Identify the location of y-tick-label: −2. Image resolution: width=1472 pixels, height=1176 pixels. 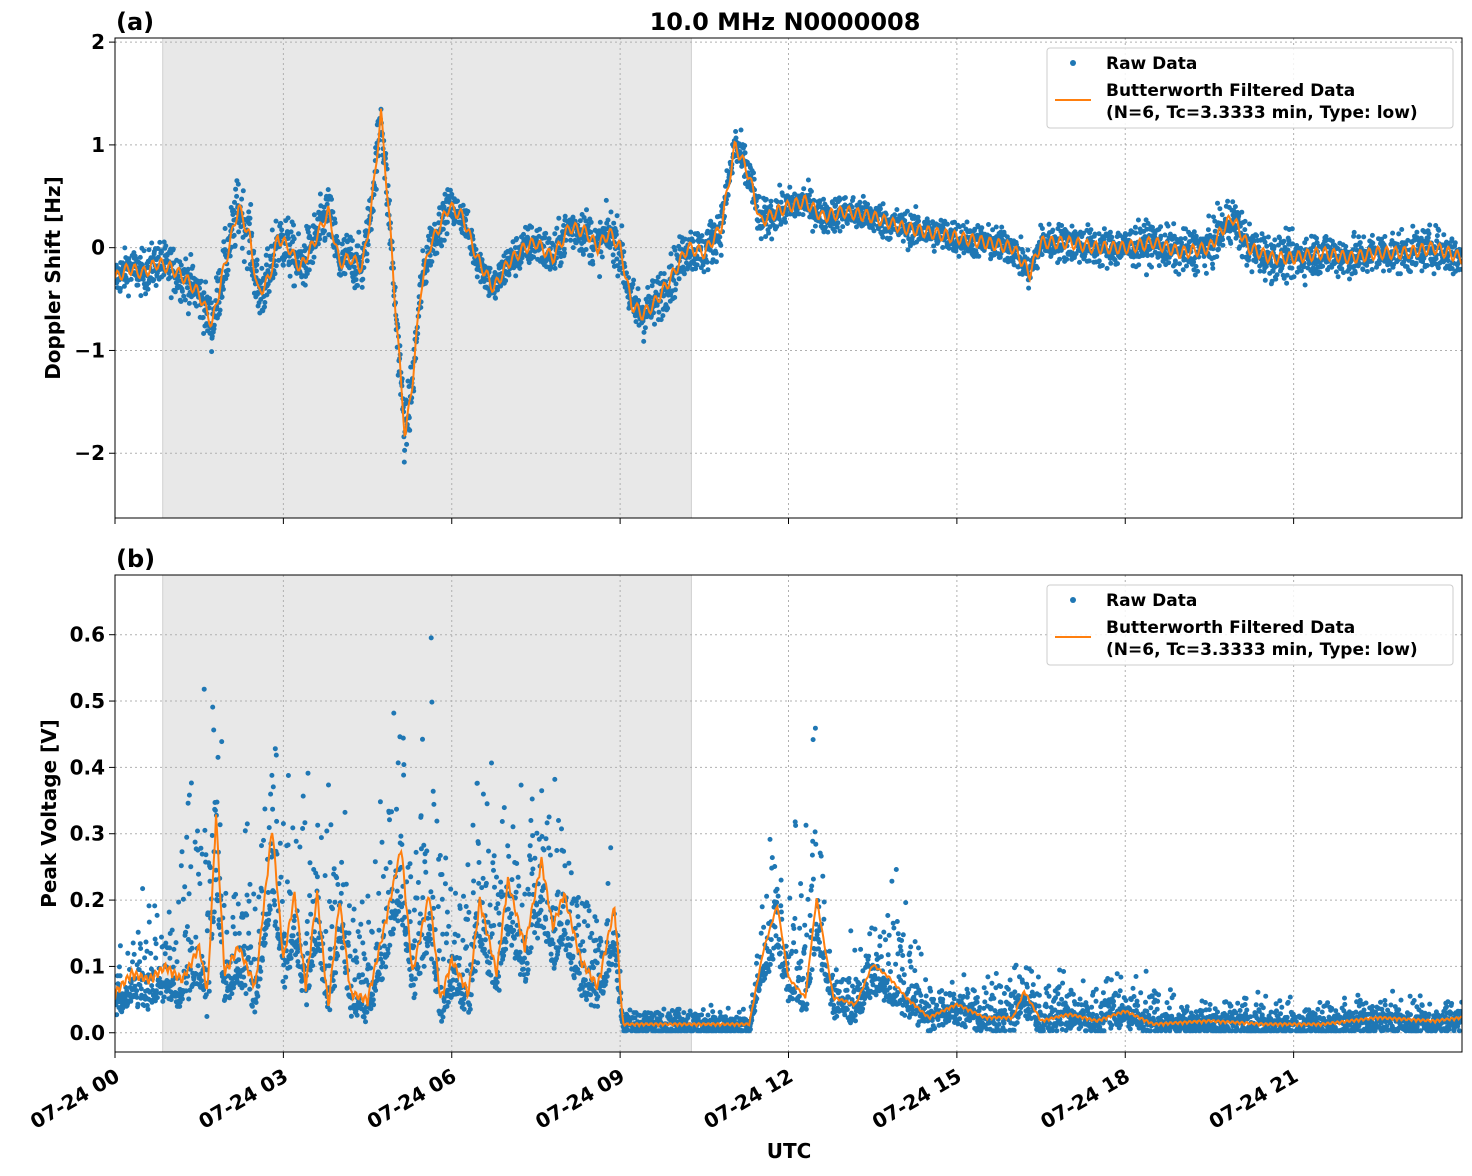
(89, 453).